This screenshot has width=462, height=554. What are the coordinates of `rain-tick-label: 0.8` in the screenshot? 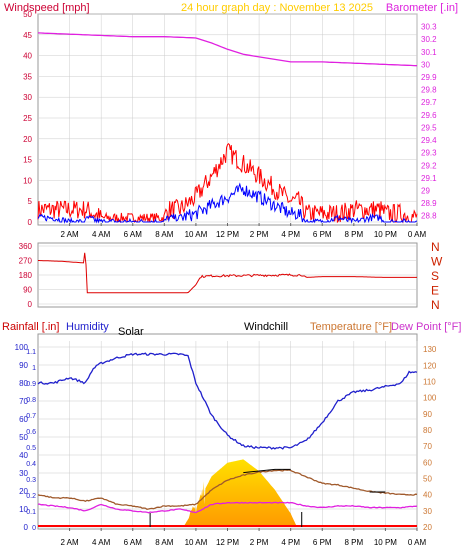 It's located at (31, 400).